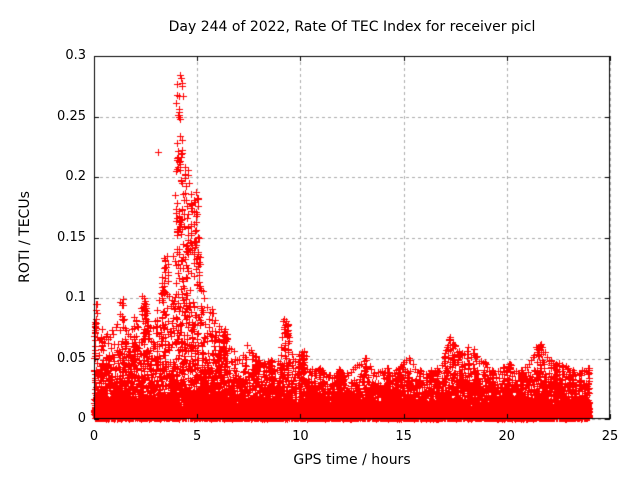 This screenshot has height=480, width=640. Describe the element at coordinates (94, 436) in the screenshot. I see `x-tick-label: 0` at that location.